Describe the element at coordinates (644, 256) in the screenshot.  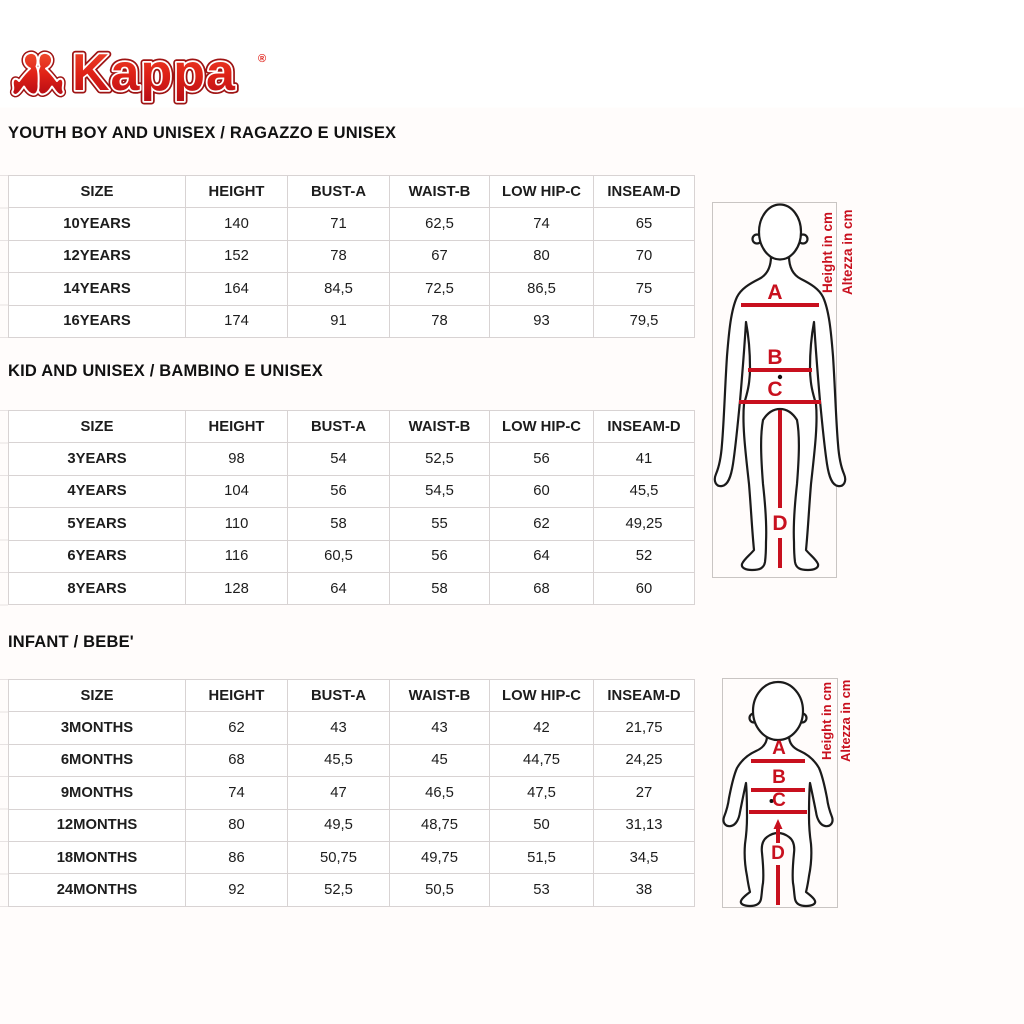
I see `measurement-cell: 70` at that location.